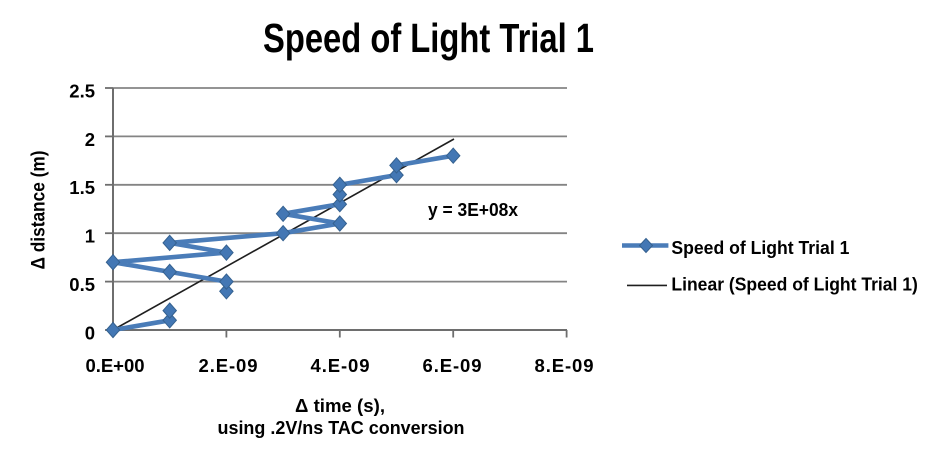  I want to click on svg-text: 0.5, so click(82, 284).